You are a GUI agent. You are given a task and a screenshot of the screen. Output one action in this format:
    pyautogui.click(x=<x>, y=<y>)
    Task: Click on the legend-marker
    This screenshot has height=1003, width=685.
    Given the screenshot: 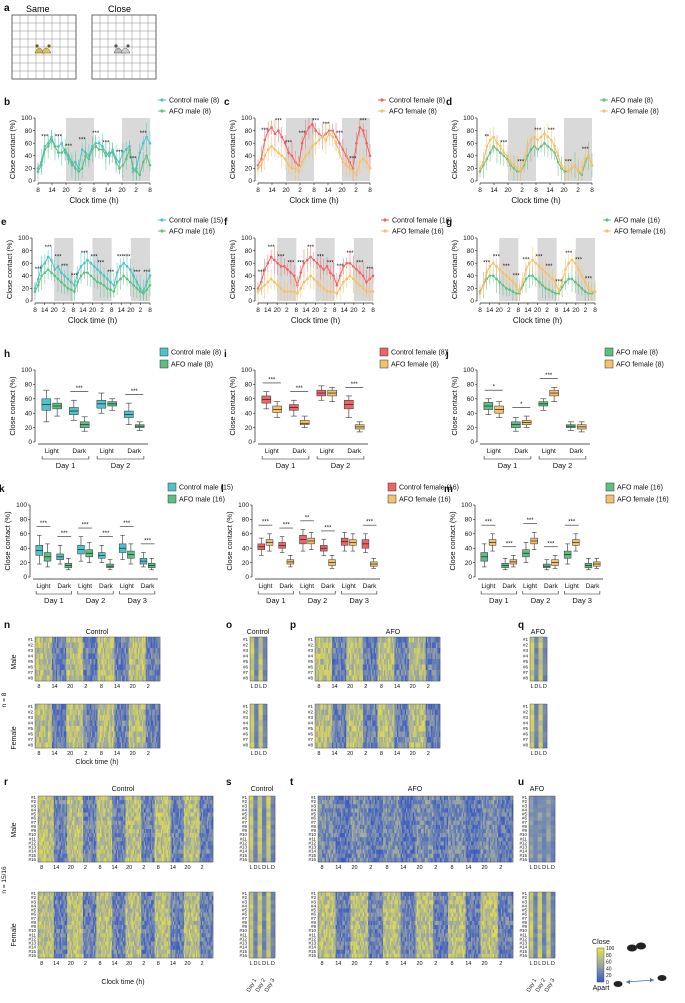 What is the action you would take?
    pyautogui.click(x=385, y=231)
    